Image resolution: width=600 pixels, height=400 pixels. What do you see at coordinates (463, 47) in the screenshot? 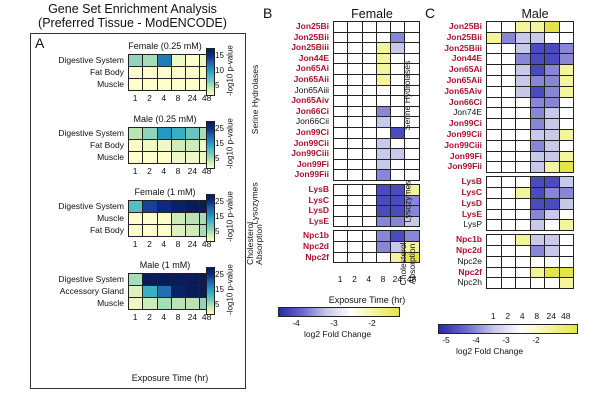
I see `gene-label: Jon25Biii` at bounding box center [463, 47].